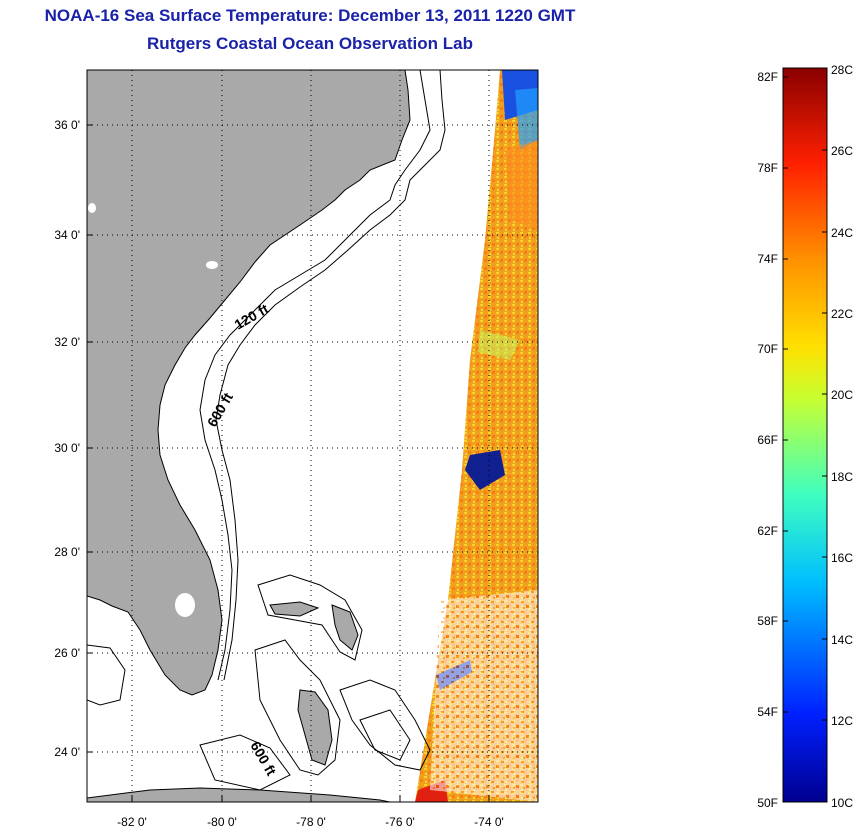 The height and width of the screenshot is (832, 864). What do you see at coordinates (842, 436) in the screenshot?
I see `colorbar-celsius-labels: 28C 26C 24C 22C 20C 18C 16C 14C 12C 10C` at bounding box center [842, 436].